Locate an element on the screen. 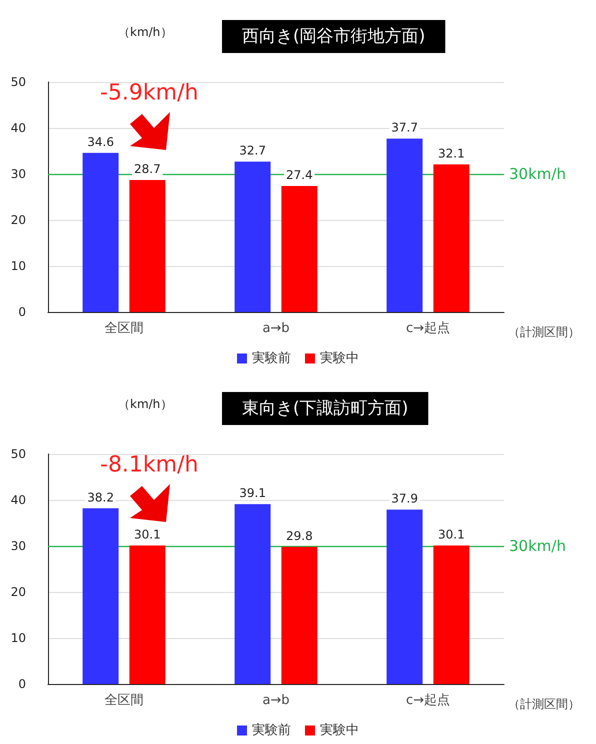  data-label: 27.4 is located at coordinates (299, 175).